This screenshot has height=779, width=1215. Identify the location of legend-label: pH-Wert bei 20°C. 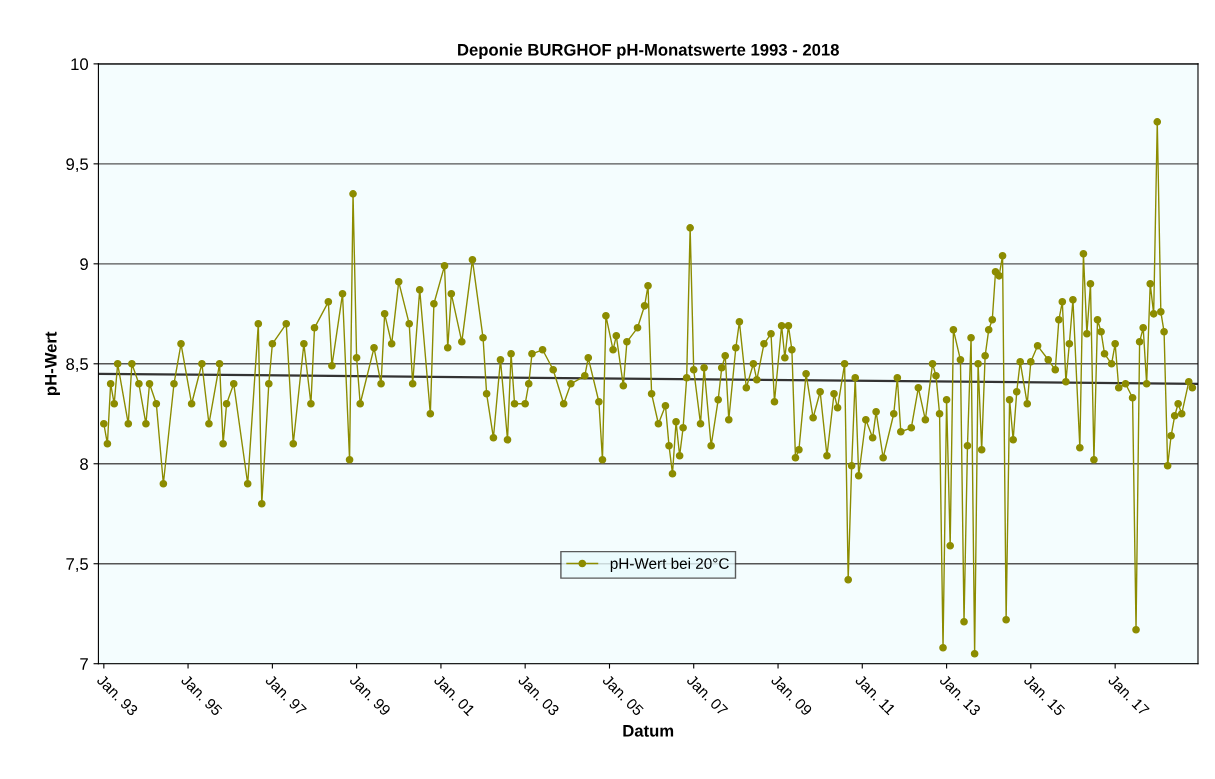
(669, 564).